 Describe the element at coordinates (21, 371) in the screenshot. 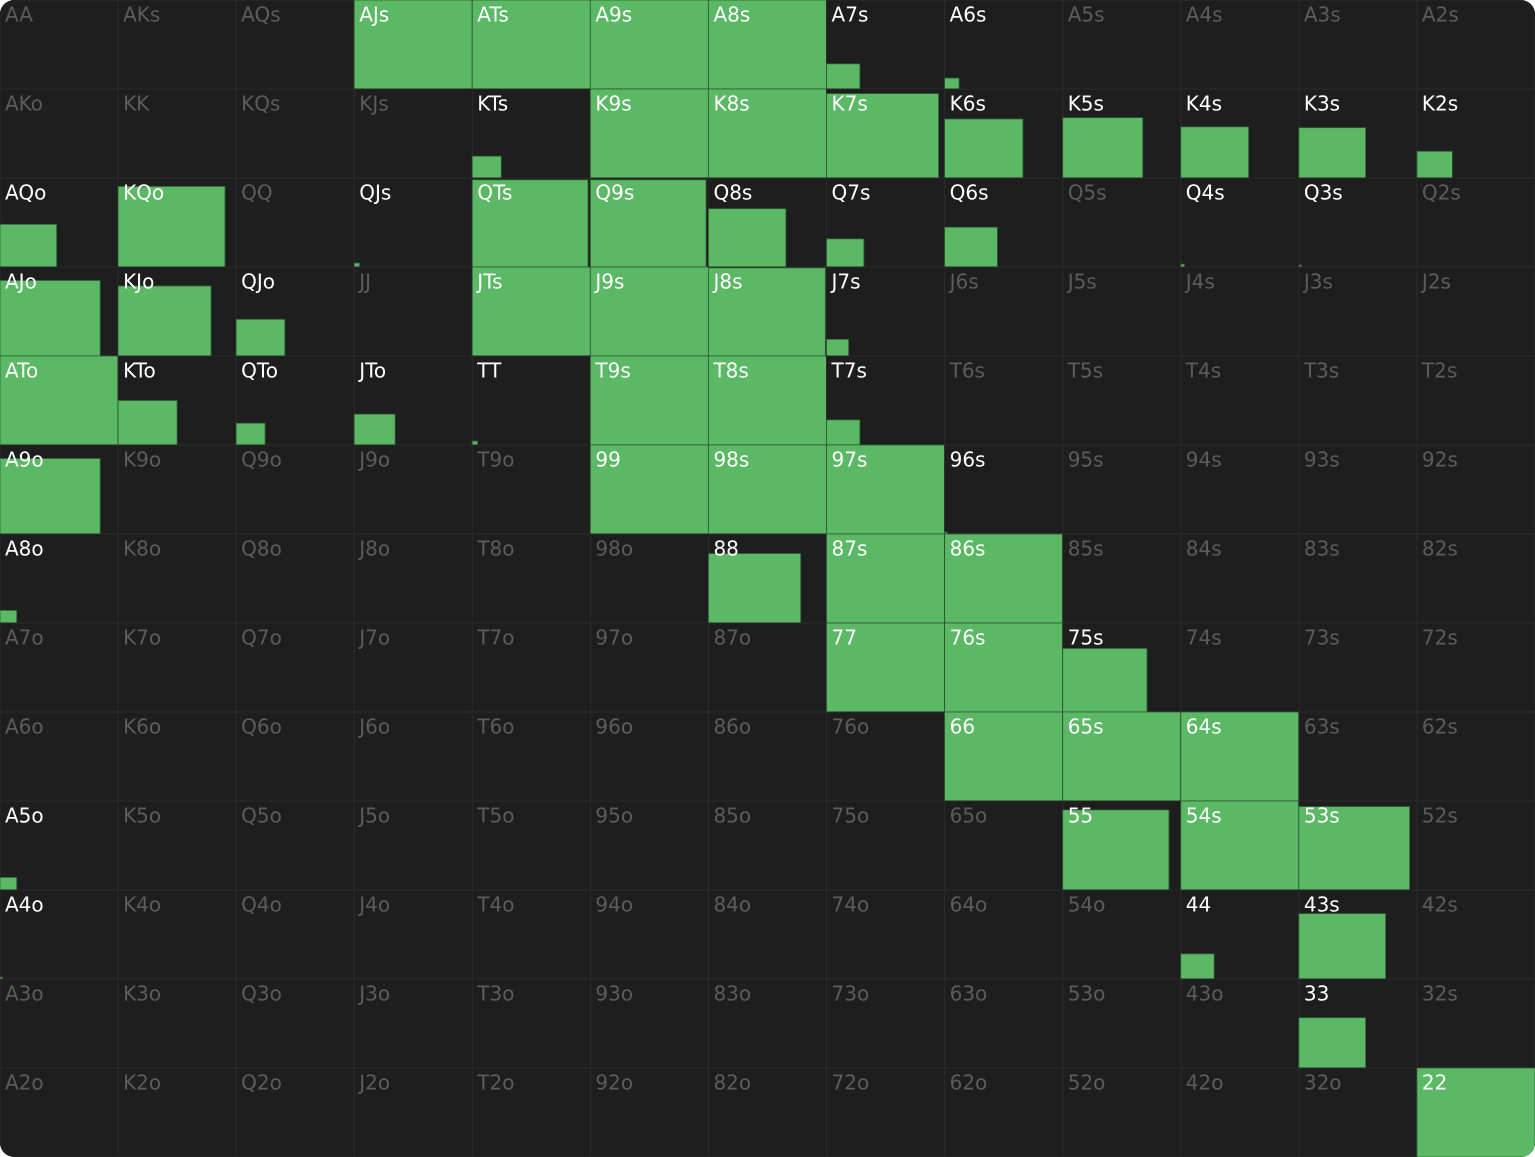

I see `hand-label: ATo` at that location.